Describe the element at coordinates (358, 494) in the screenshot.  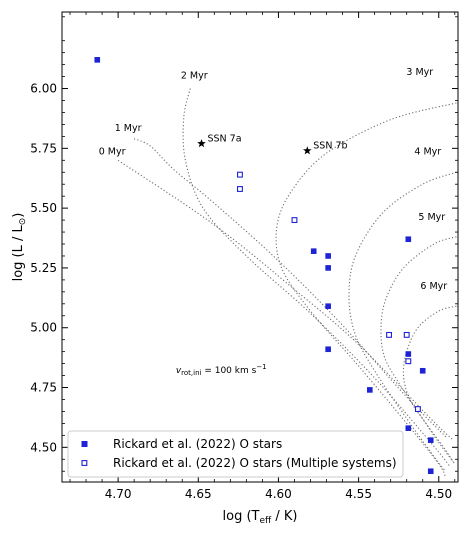
I see `x-tick-label: 4.55` at that location.